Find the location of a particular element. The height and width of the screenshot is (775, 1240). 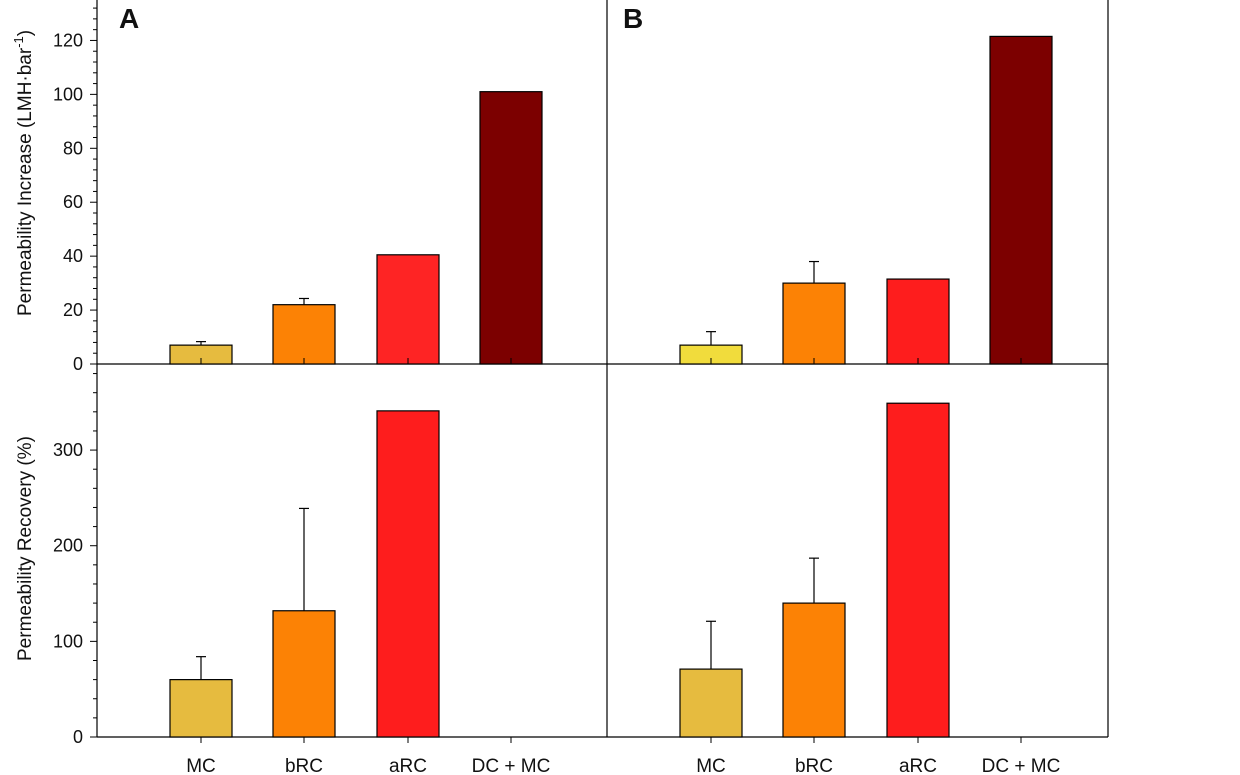

y-axis-title-superscript: -1 is located at coordinates (18, 42).